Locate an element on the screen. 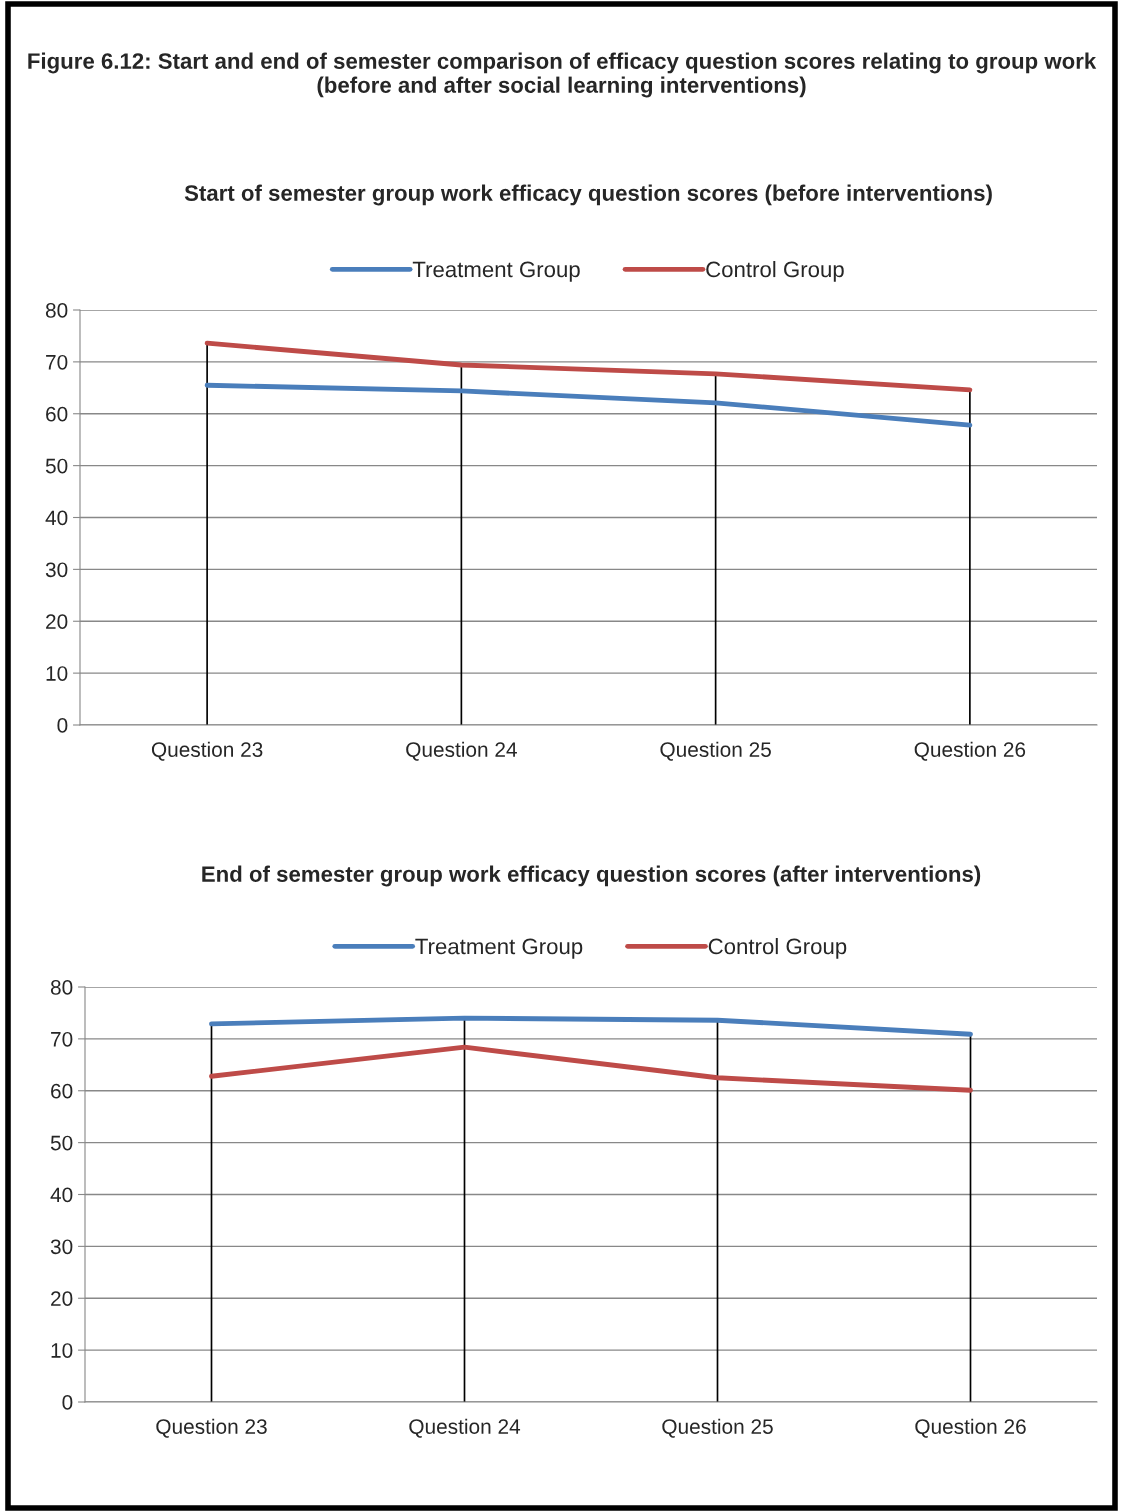 The image size is (1123, 1512). chart-subtitle: Start of semester group work efficacy question scores (before interventions) is located at coordinates (588, 195).